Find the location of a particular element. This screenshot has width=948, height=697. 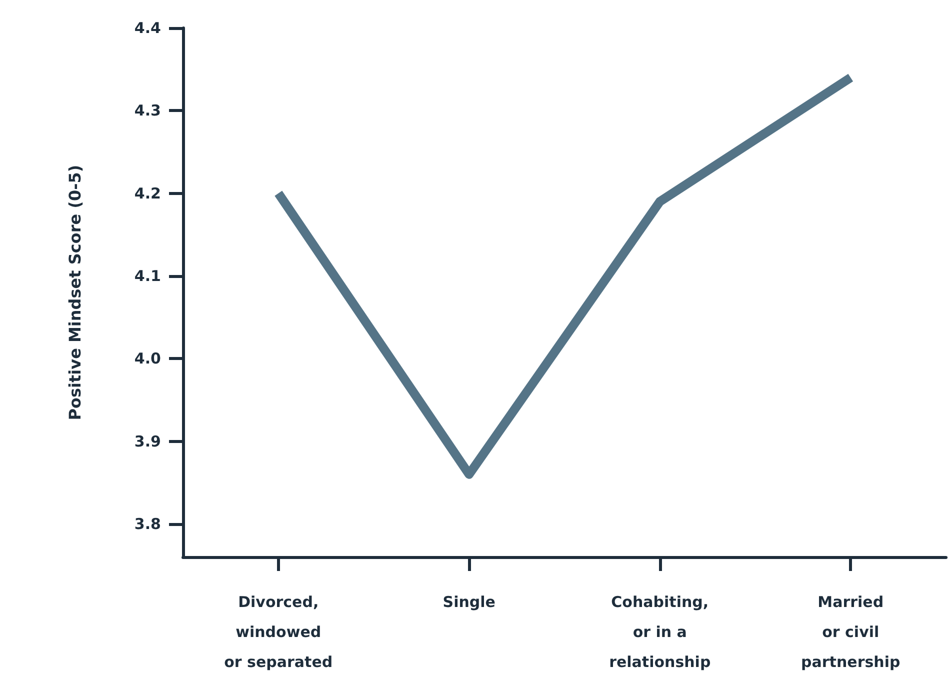

y-axis-title: Positive Mindset Score (0-5) is located at coordinates (75, 292).